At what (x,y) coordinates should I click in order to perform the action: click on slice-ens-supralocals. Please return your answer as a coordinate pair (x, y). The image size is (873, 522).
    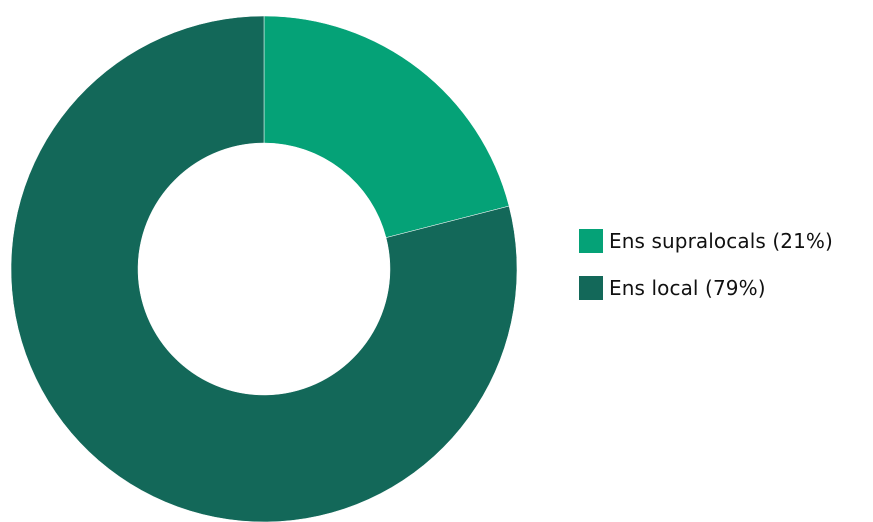
    Looking at the image, I should click on (386, 126).